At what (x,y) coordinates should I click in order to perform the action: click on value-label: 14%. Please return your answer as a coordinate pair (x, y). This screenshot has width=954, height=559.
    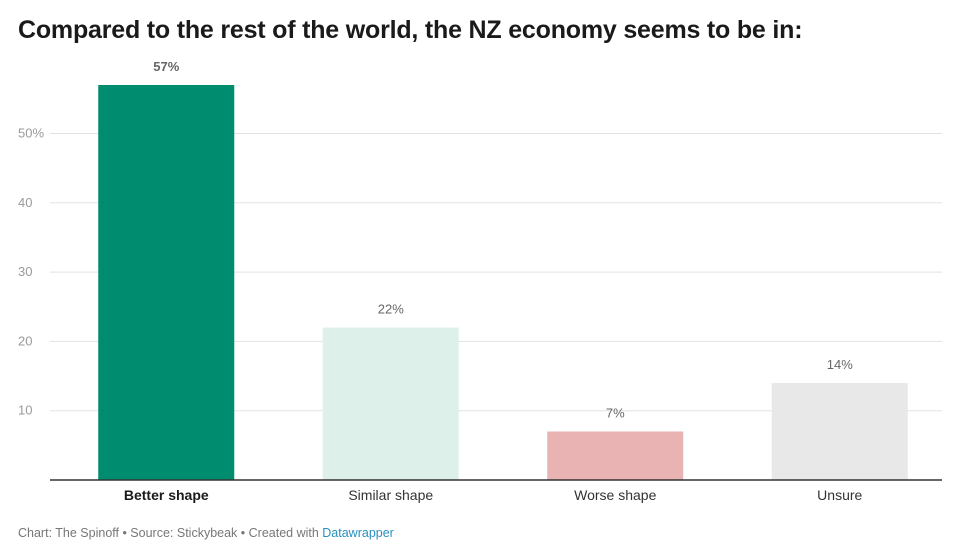
    Looking at the image, I should click on (840, 364).